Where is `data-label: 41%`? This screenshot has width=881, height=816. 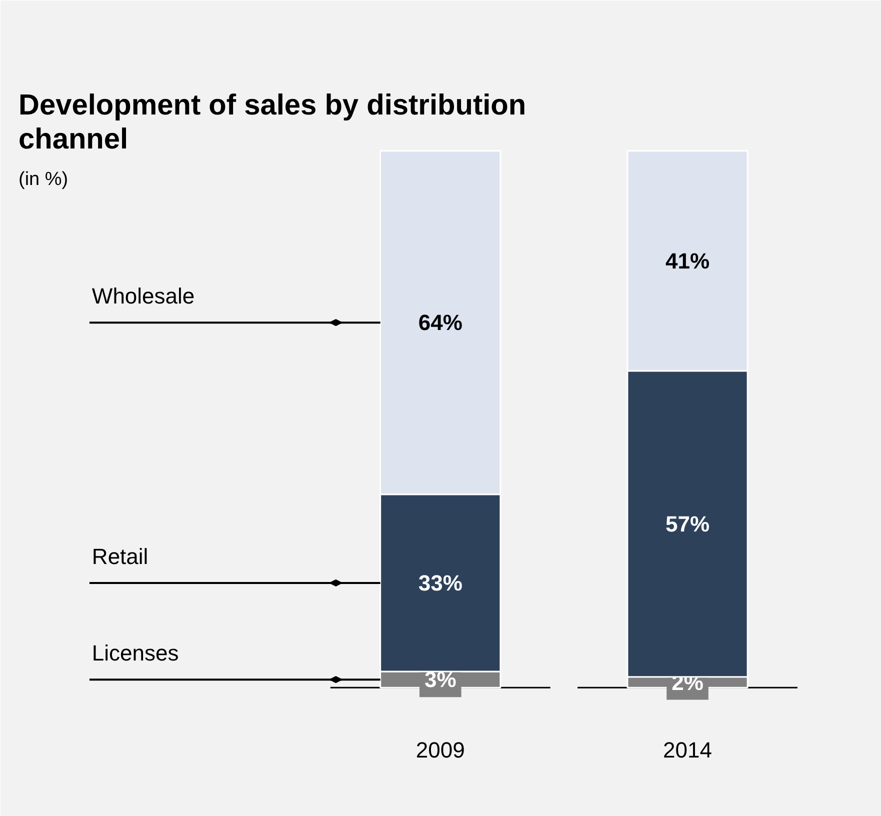
data-label: 41% is located at coordinates (687, 261).